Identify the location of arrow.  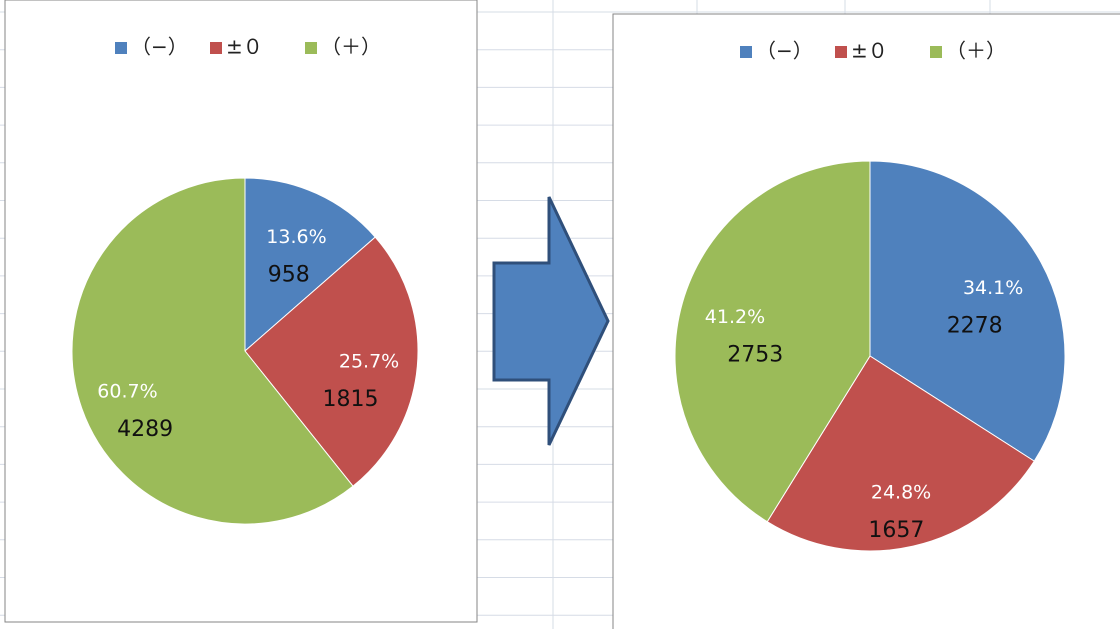
(551, 321).